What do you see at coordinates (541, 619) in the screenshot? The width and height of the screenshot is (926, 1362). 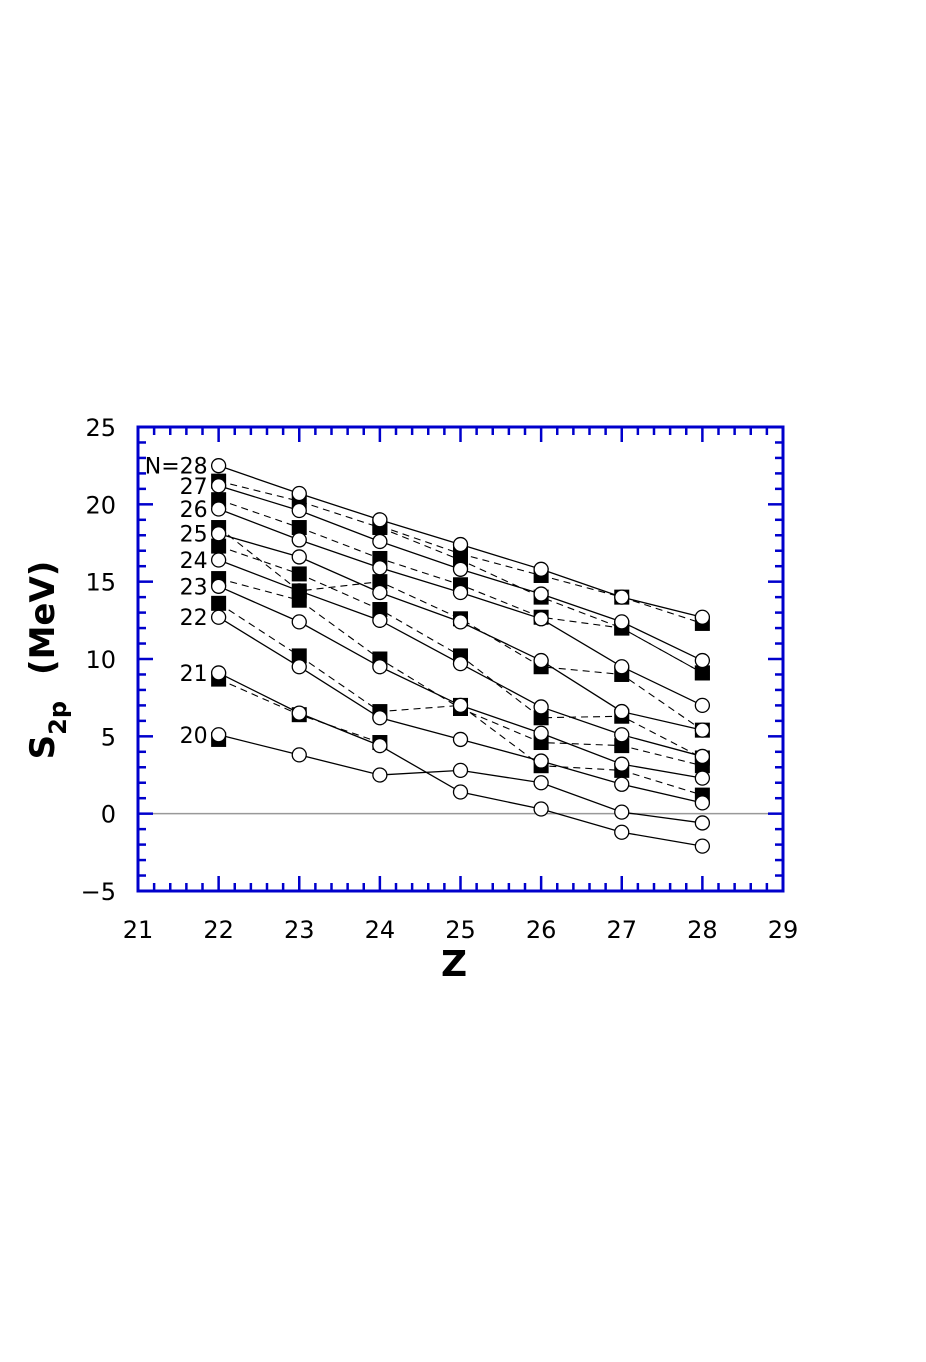 I see `circle-marker-26-z26` at bounding box center [541, 619].